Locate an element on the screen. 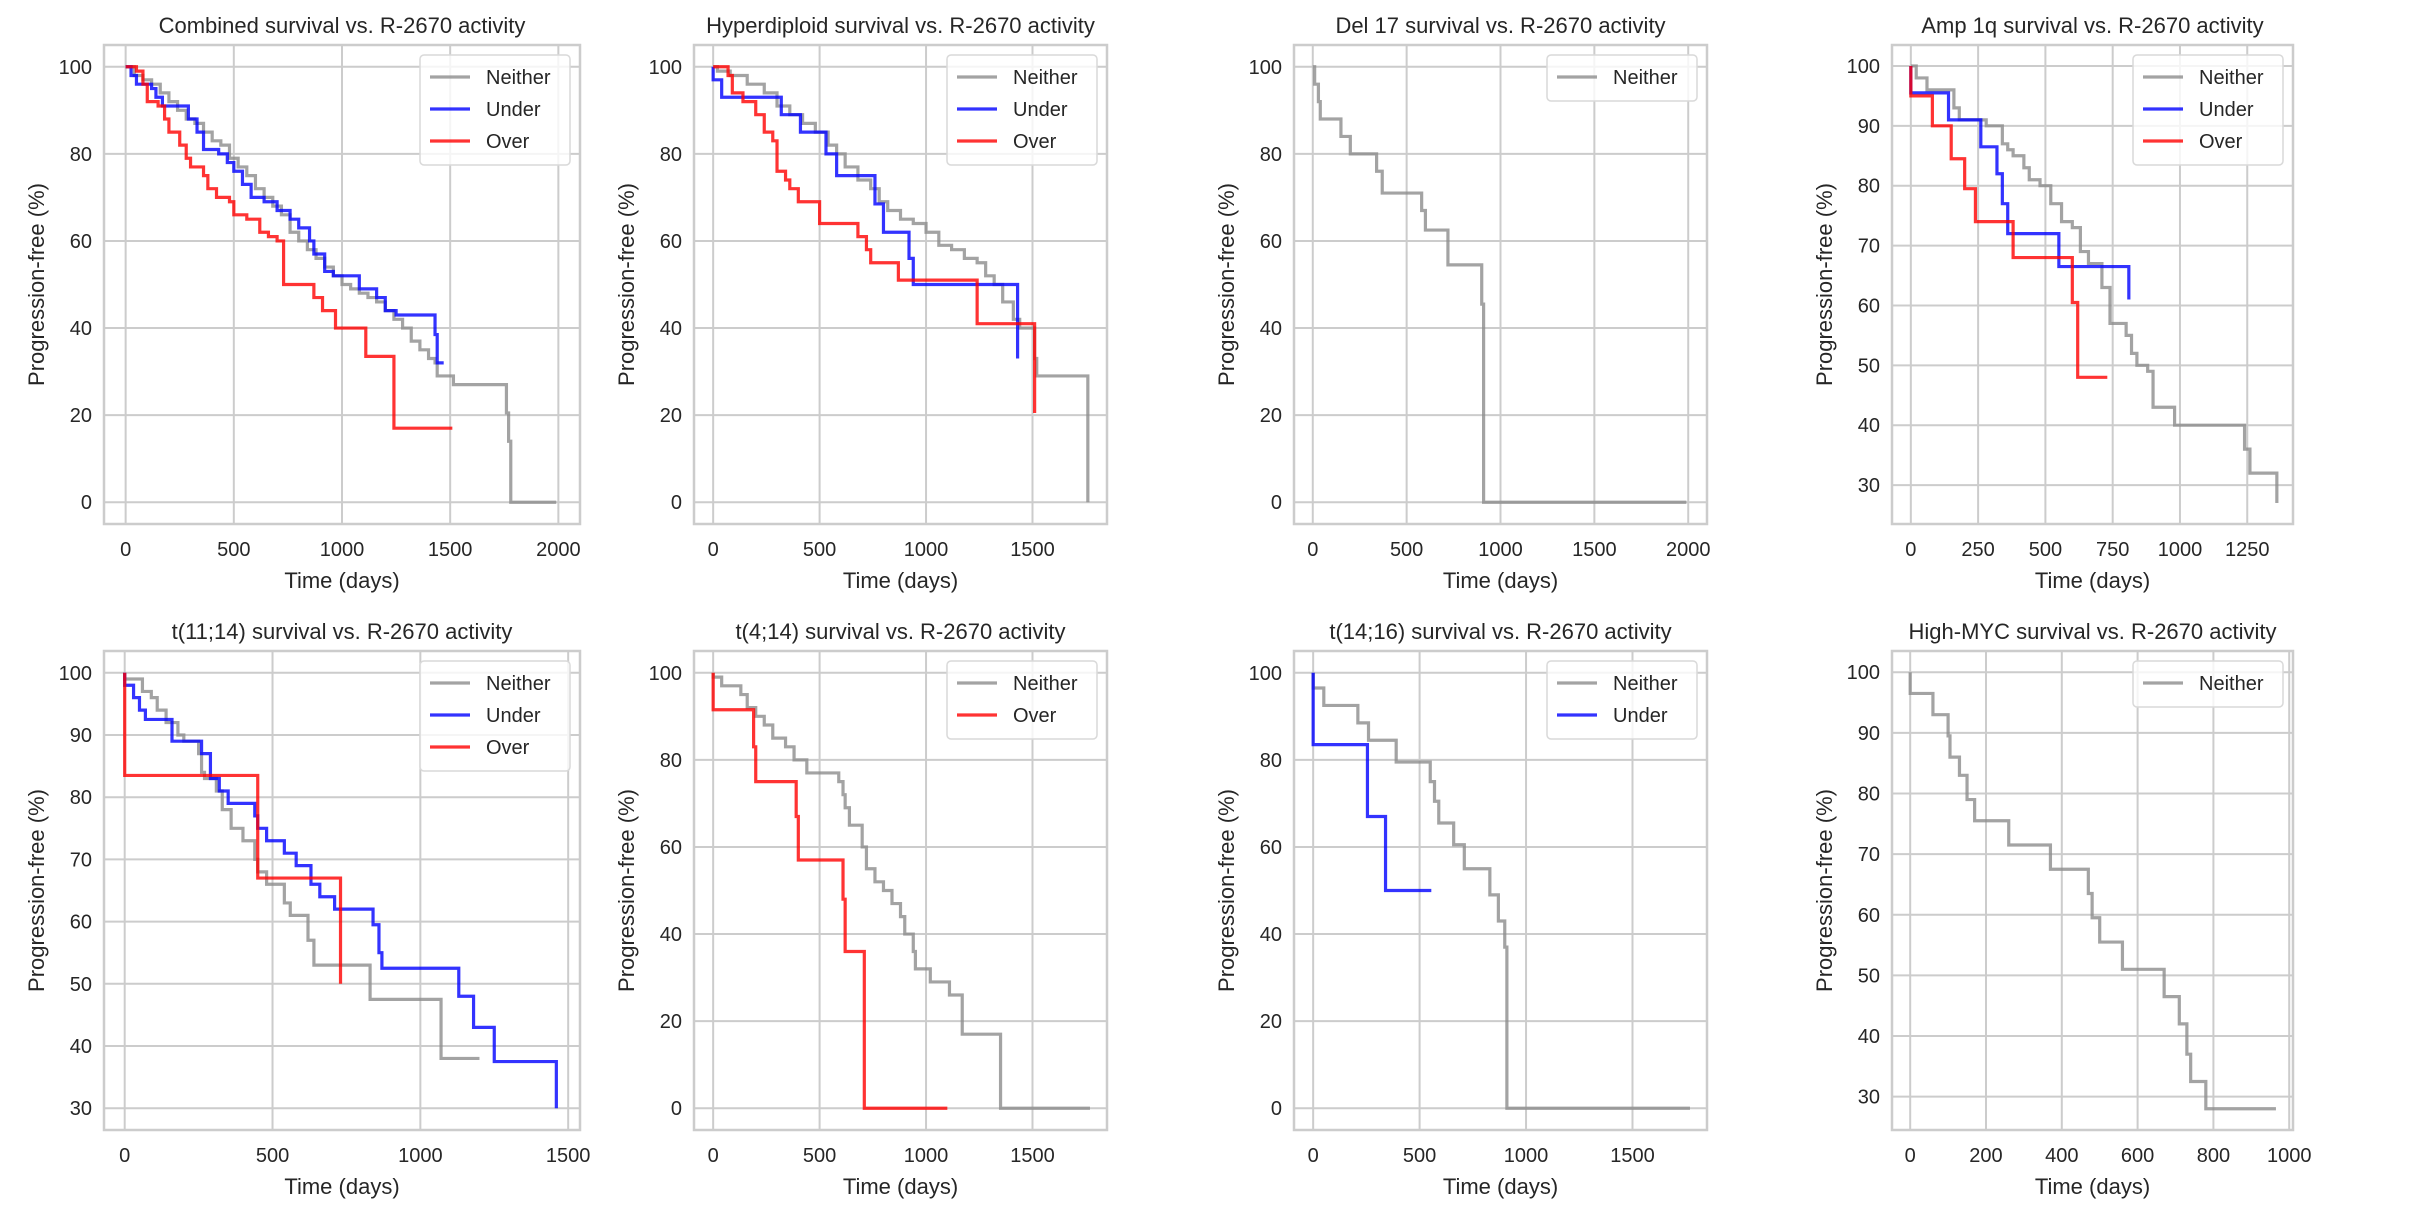 This screenshot has width=2418, height=1218. chart-title: t(11;14) survival vs. R-2670 activity is located at coordinates (342, 631).